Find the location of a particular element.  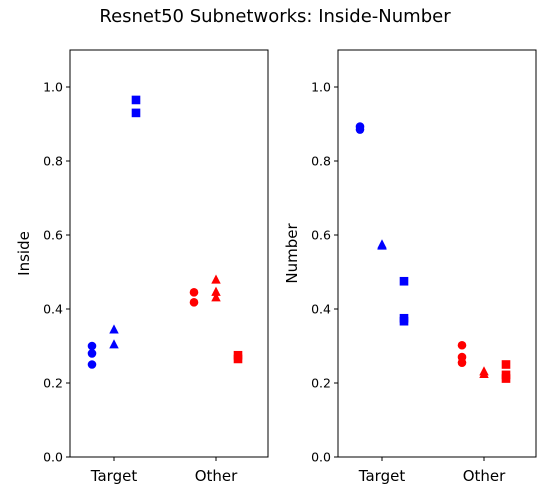

panel-2-target-circle-point is located at coordinates (360, 129).